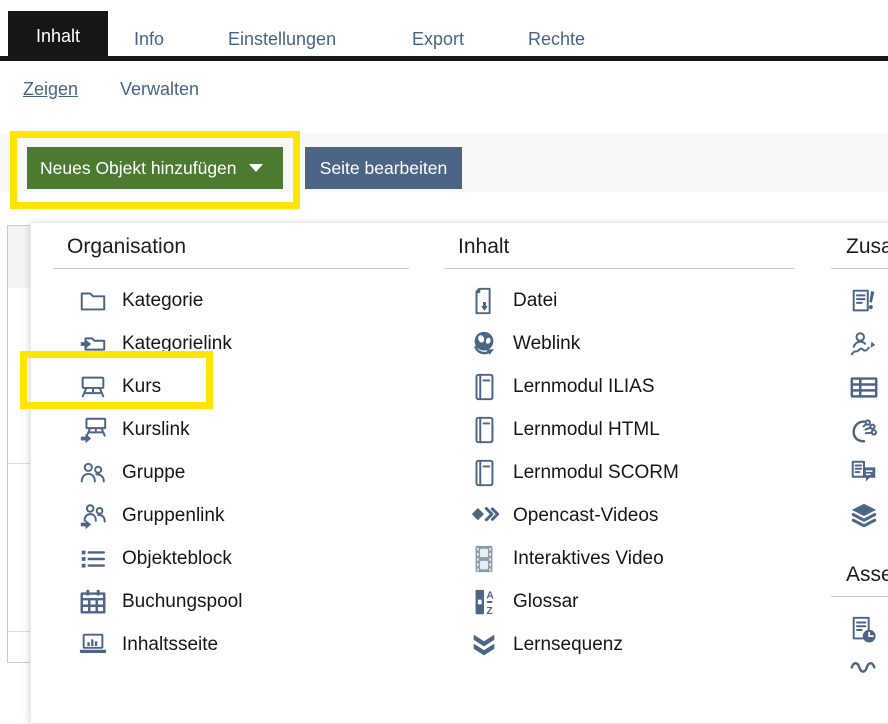 The width and height of the screenshot is (888, 724). What do you see at coordinates (484, 602) in the screenshot?
I see `binder-az-icon: A Z` at bounding box center [484, 602].